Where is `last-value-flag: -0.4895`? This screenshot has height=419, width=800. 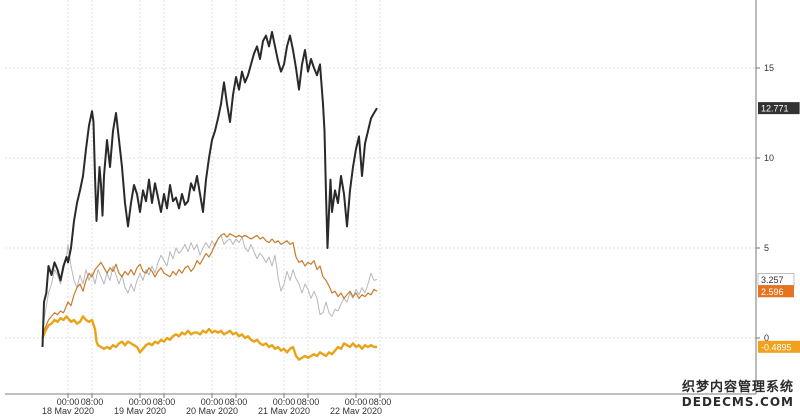
last-value-flag: -0.4895 is located at coordinates (779, 346).